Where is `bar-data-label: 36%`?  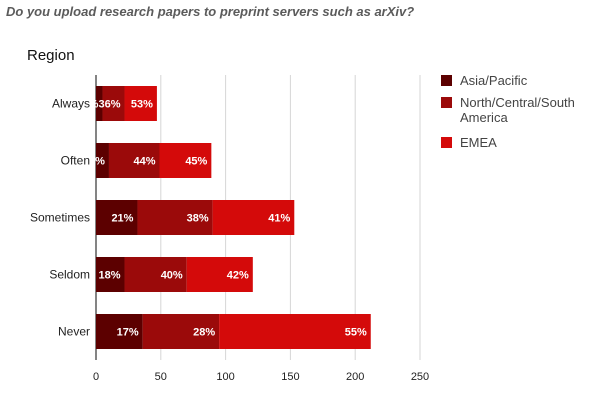
bar-data-label: 36% is located at coordinates (109, 105).